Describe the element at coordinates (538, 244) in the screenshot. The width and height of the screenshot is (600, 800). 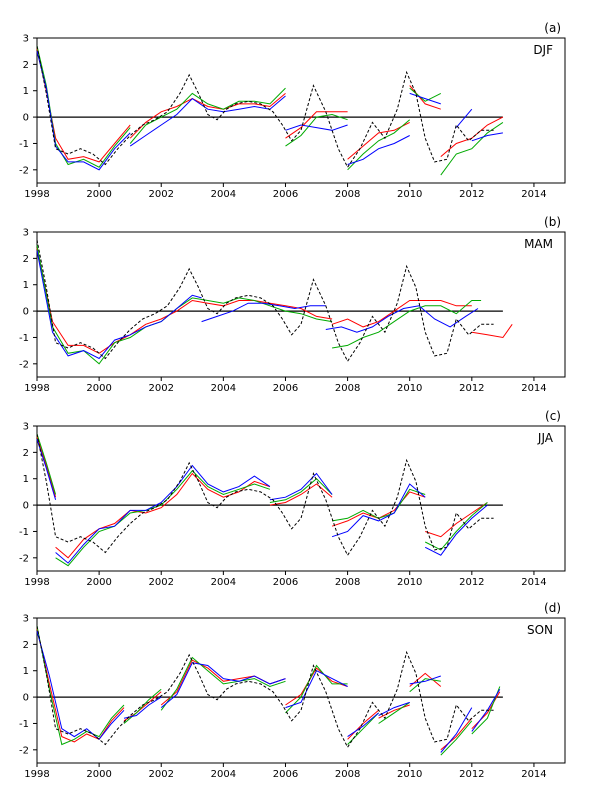
I see `season-label: MAM` at that location.